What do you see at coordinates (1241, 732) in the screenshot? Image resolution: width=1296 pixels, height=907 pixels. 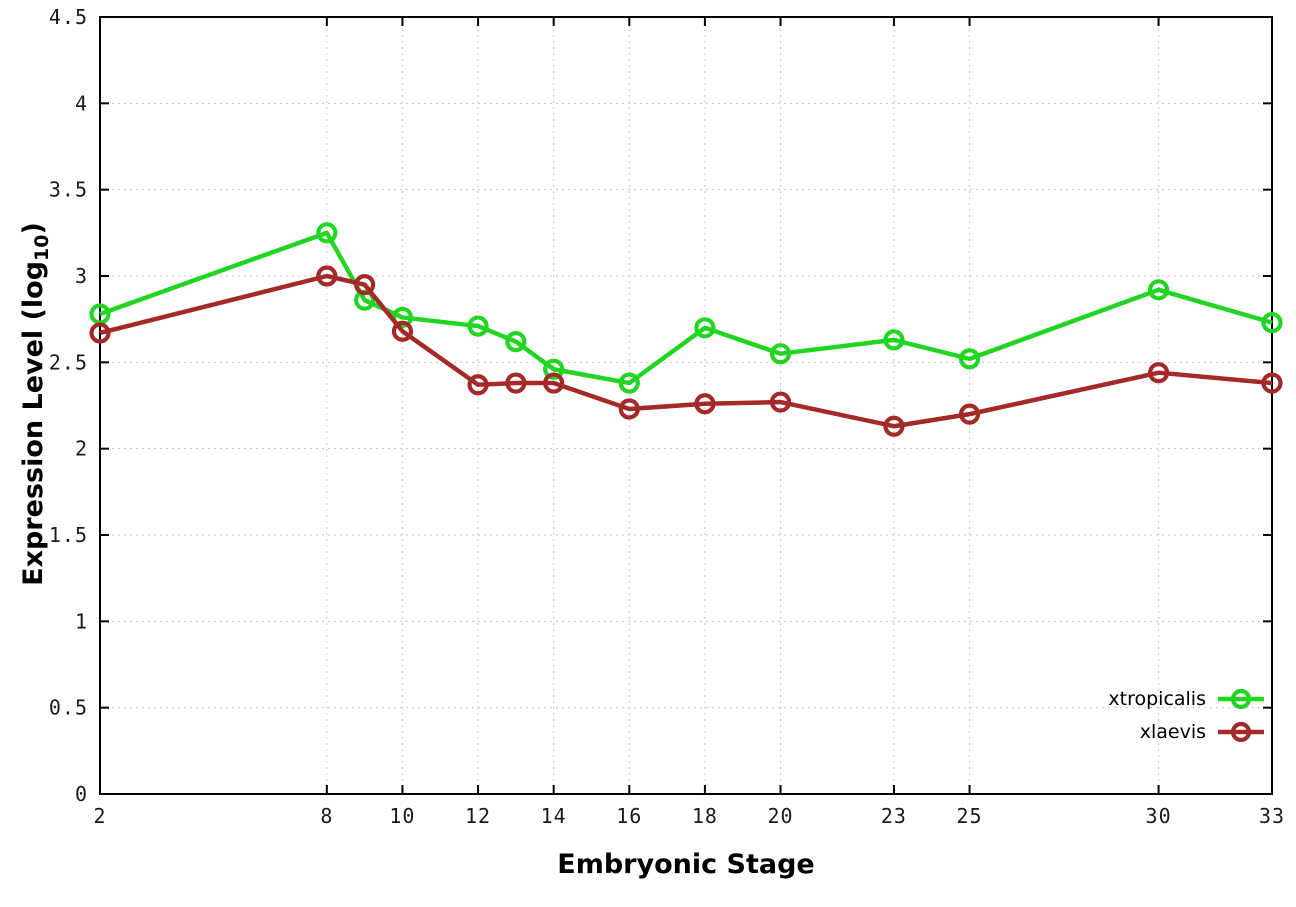 I see `legend-sample-xlaevis` at bounding box center [1241, 732].